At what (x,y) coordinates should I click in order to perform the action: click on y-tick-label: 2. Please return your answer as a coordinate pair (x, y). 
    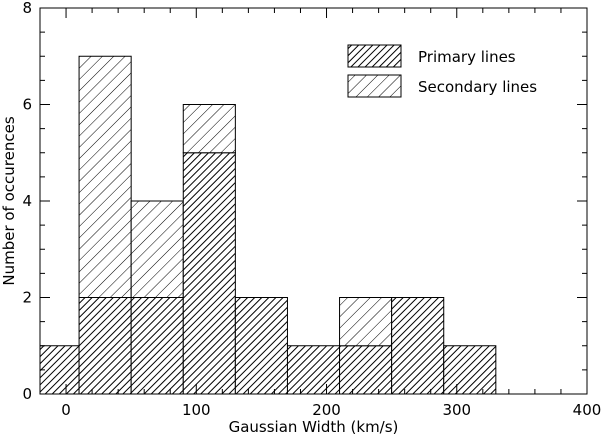
    Looking at the image, I should click on (27, 298).